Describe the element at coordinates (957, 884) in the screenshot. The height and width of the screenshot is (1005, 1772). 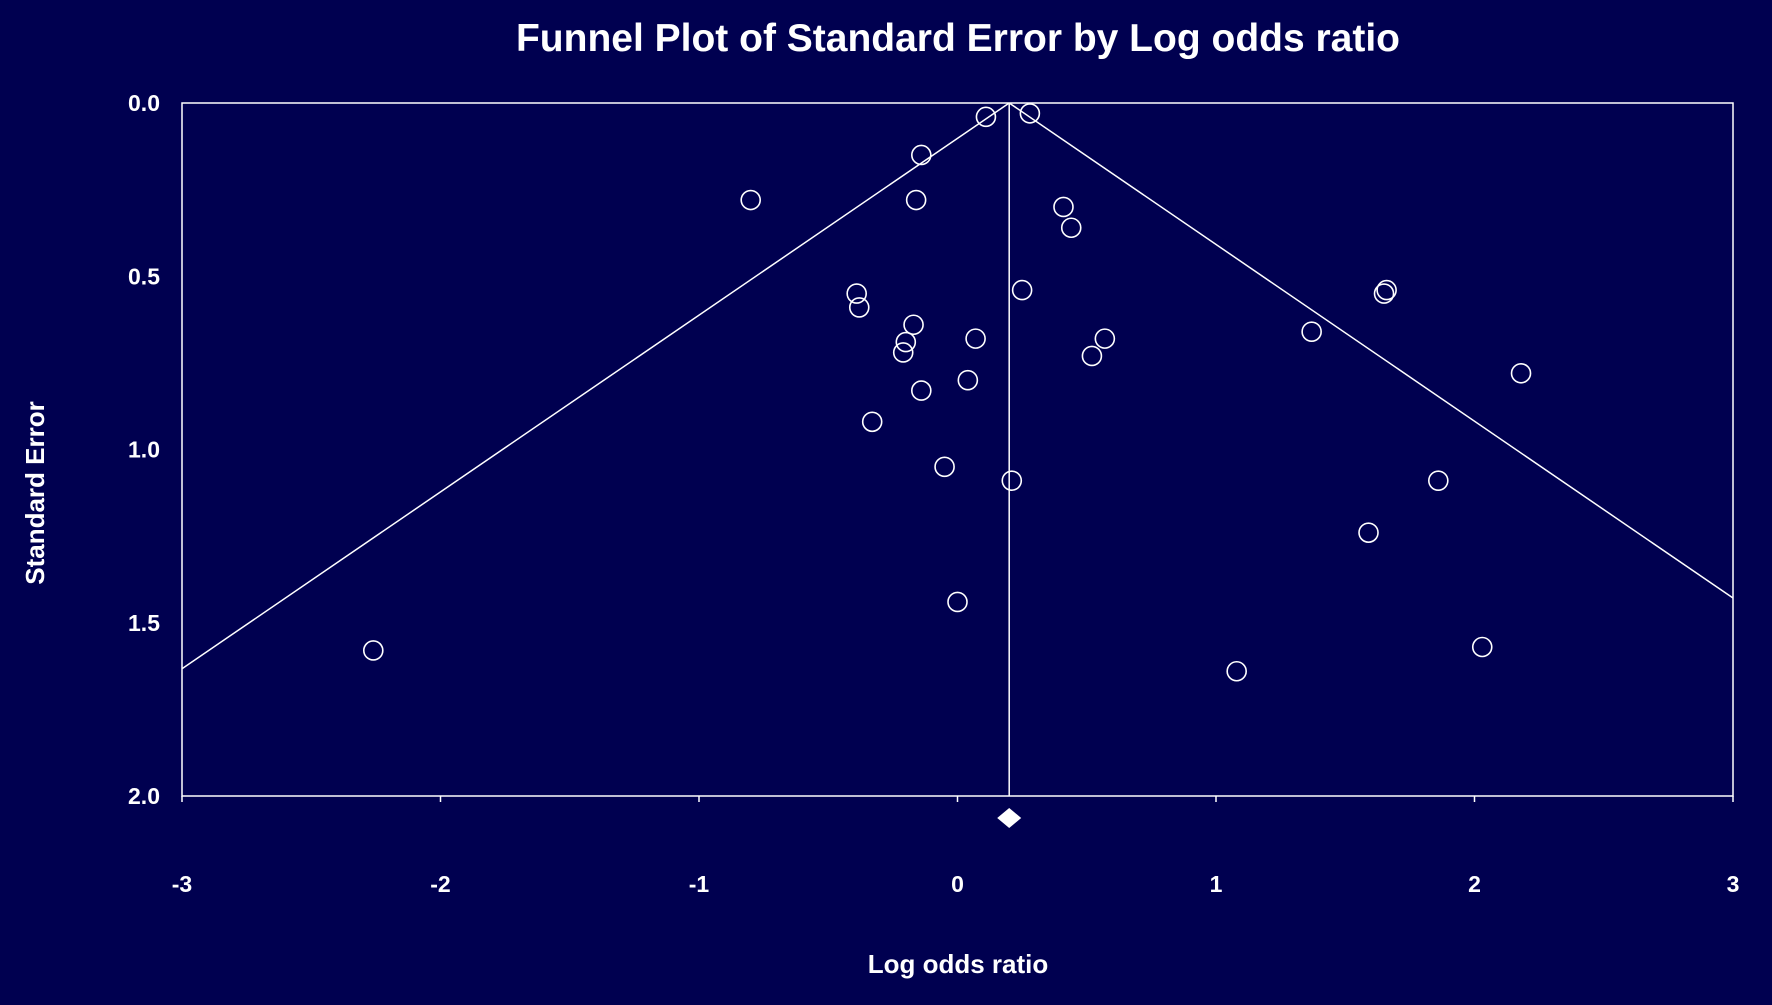
I see `x-tick-label: 0` at that location.